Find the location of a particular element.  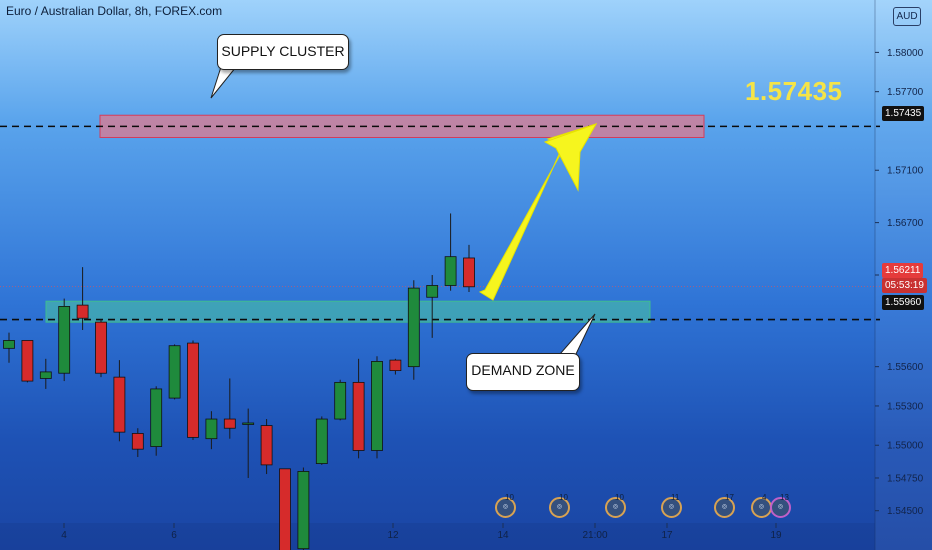

x-tick-label: 6 is located at coordinates (174, 535).